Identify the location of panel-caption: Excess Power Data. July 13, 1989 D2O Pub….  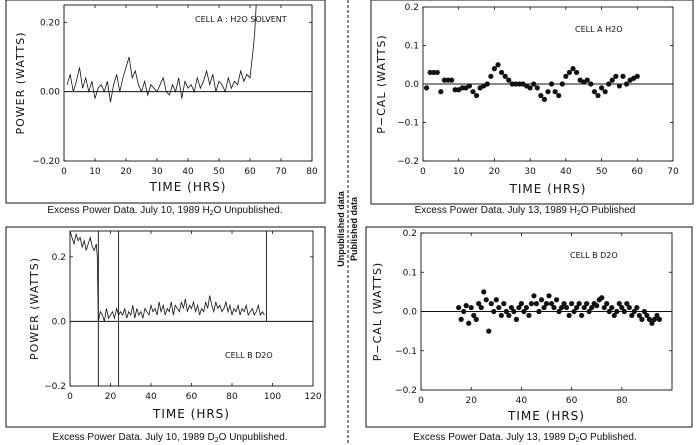
(524, 438).